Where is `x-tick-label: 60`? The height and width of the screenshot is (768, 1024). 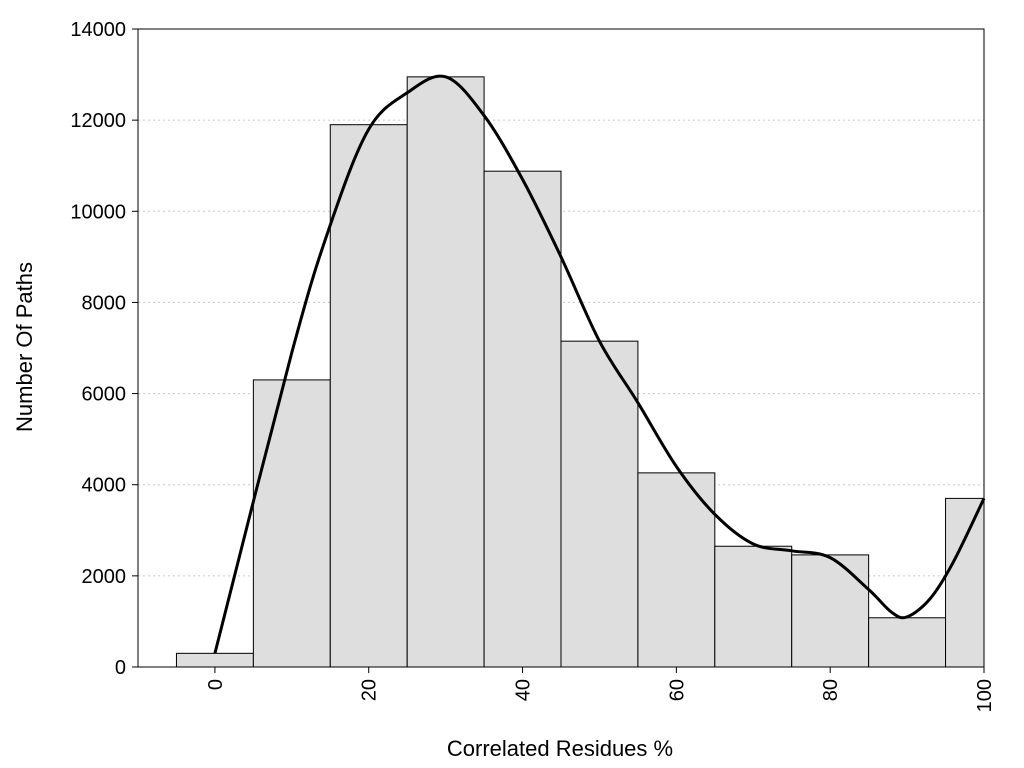 x-tick-label: 60 is located at coordinates (677, 690).